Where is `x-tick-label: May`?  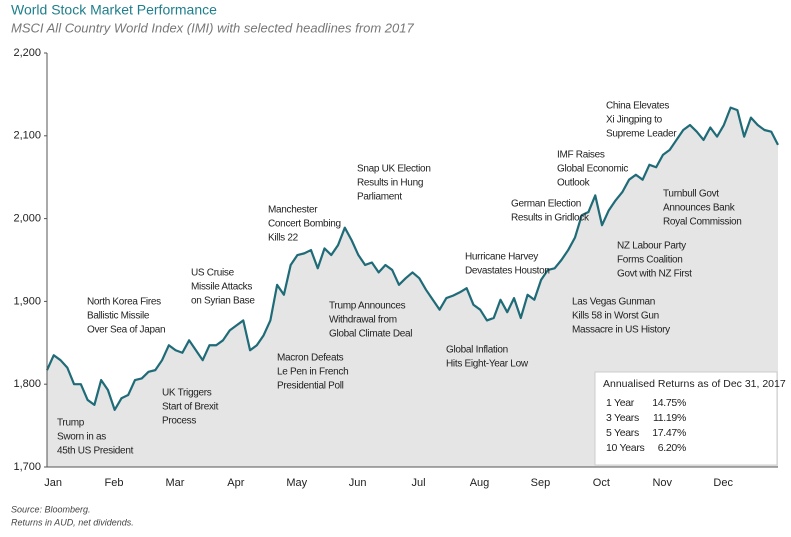 x-tick-label: May is located at coordinates (296, 483).